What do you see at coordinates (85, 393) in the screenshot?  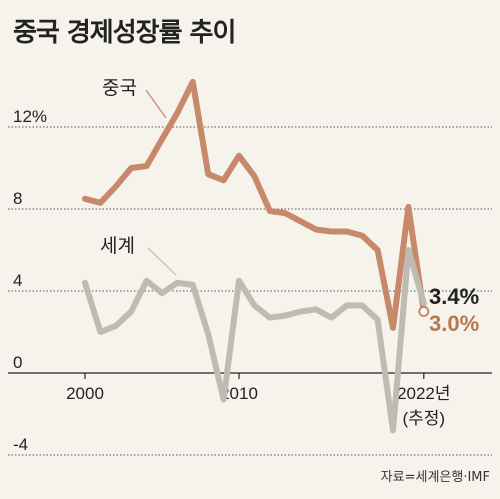 I see `x-tick-label: 2000` at bounding box center [85, 393].